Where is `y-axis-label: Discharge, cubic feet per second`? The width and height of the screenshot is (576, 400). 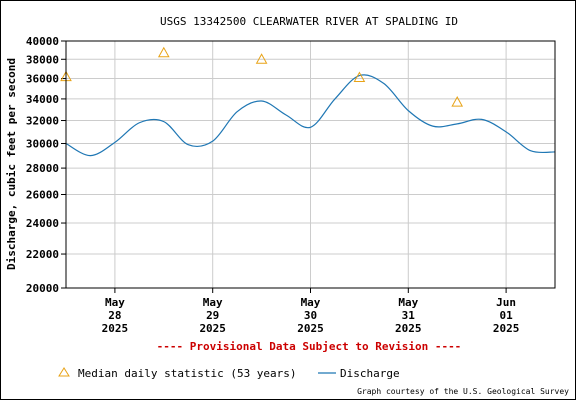
y-axis-label: Discharge, cubic feet per second is located at coordinates (11, 164).